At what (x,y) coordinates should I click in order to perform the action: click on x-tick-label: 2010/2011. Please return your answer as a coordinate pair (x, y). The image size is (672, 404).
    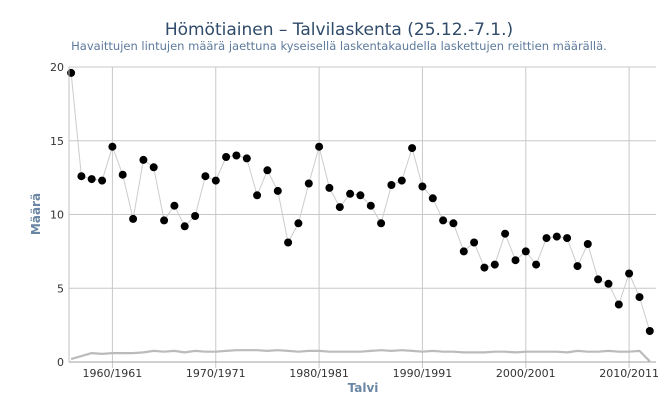
    Looking at the image, I should click on (629, 373).